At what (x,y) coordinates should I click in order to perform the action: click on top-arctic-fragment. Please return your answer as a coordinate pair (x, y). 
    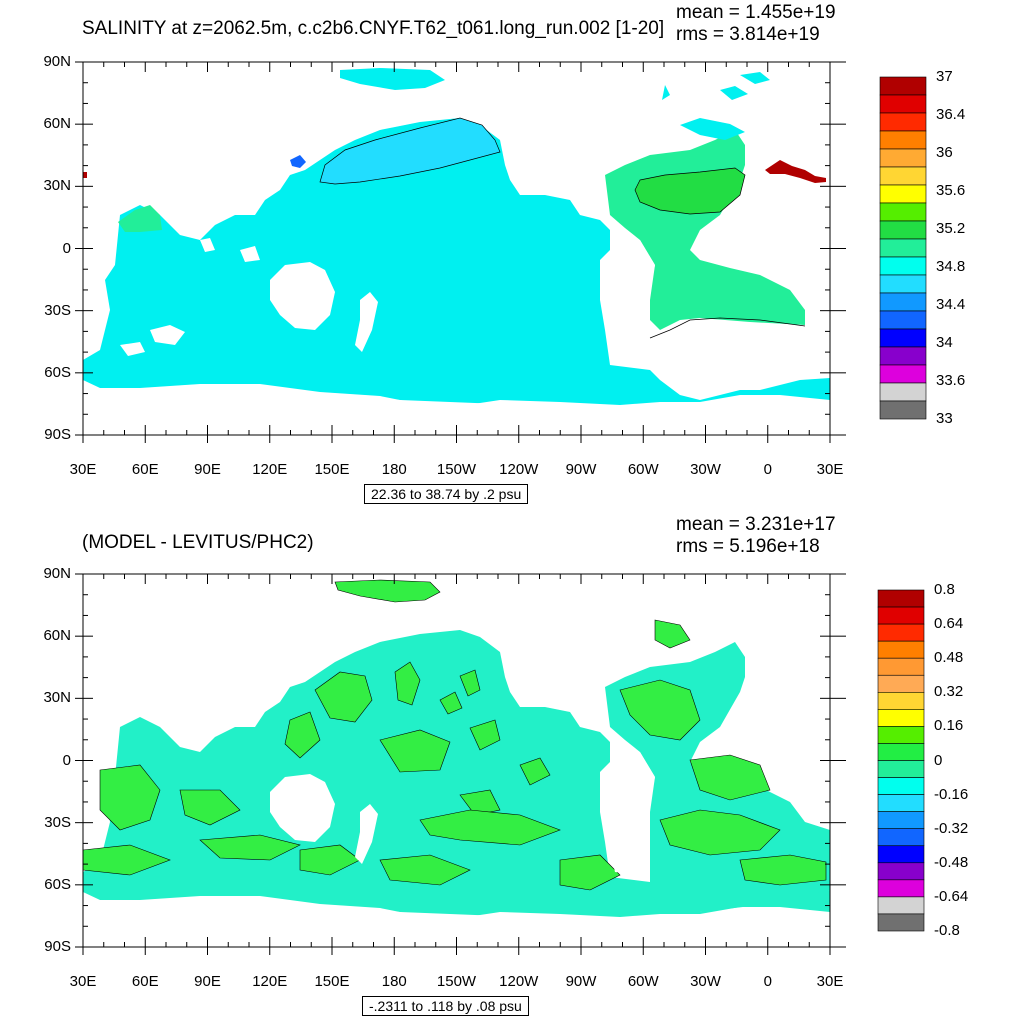
    Looking at the image, I should click on (392, 79).